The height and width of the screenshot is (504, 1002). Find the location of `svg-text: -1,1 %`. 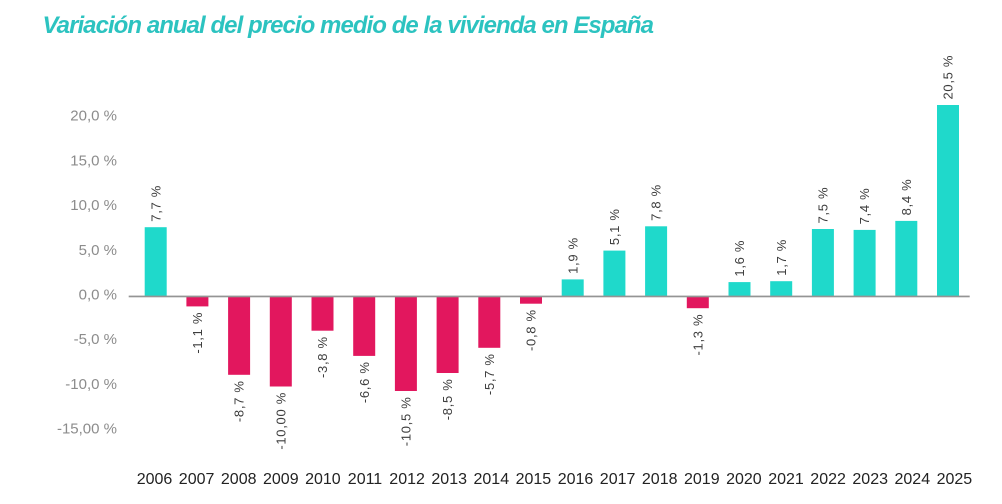

svg-text: -1,1 % is located at coordinates (197, 333).